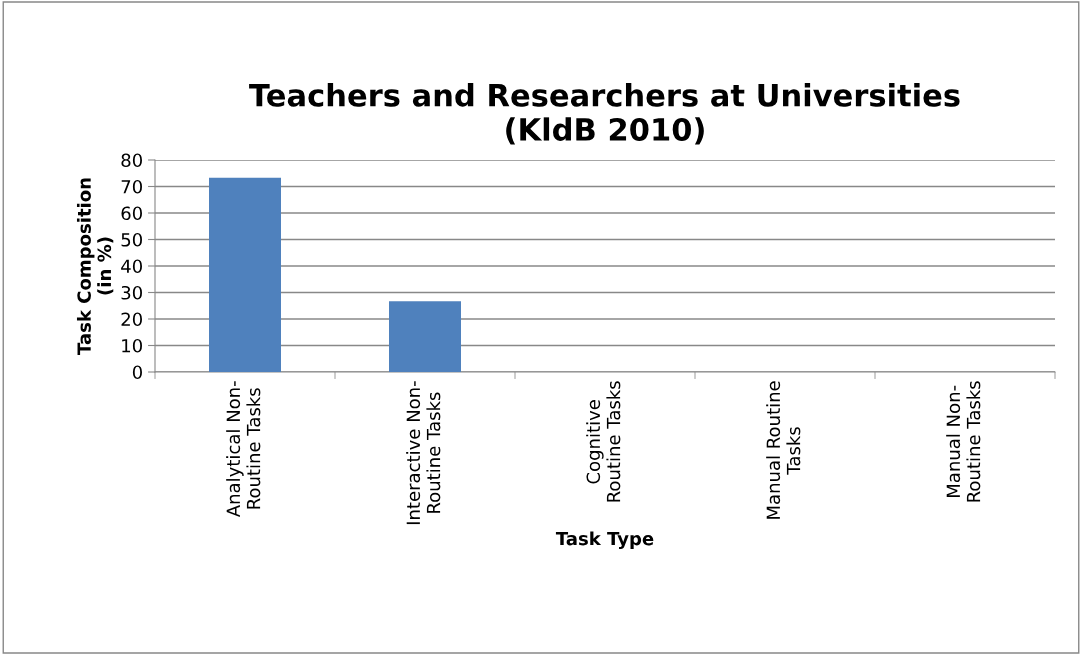  I want to click on chart-title: Teachers and Researchers at Universities (KldB 2010), so click(604, 114).